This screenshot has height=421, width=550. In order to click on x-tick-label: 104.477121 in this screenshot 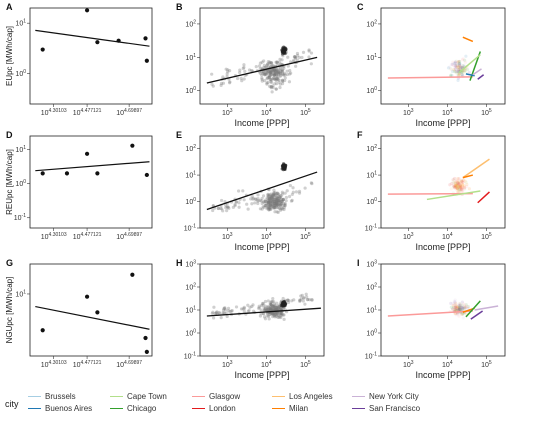, I will do `click(87, 236)`.